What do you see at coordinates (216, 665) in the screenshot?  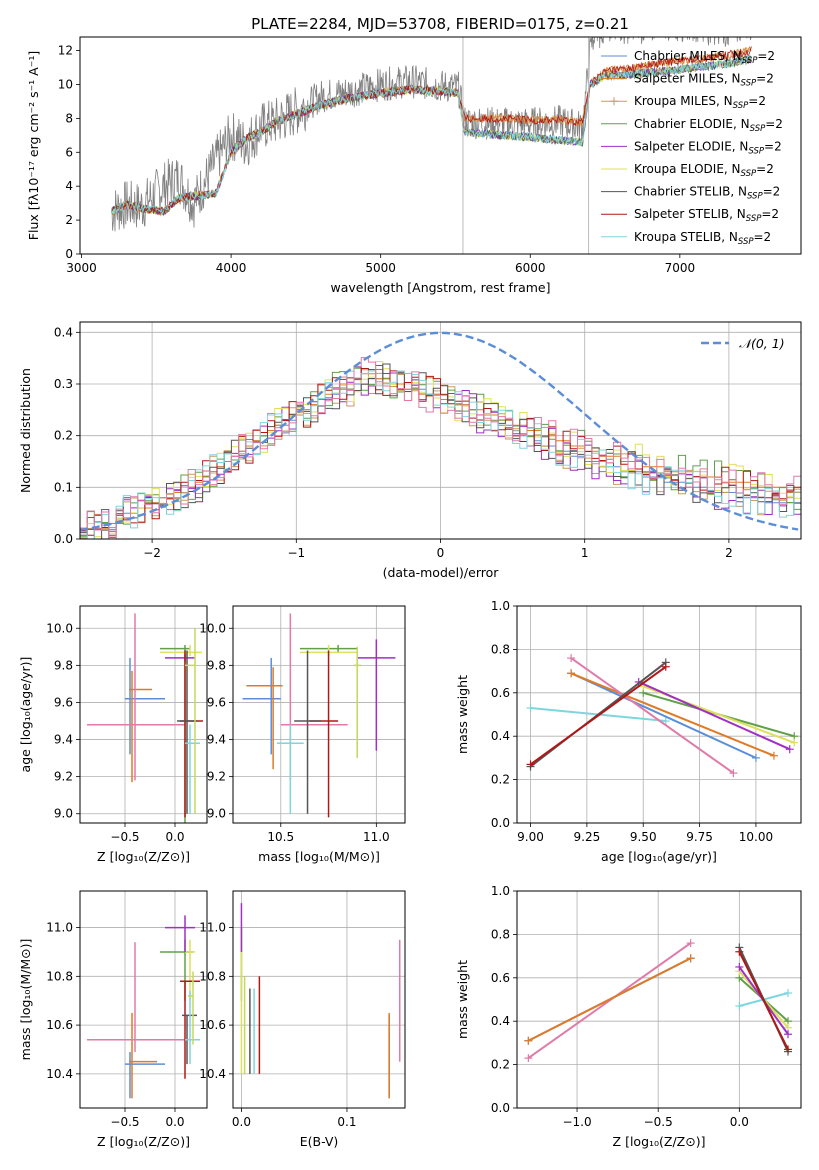 I see `y-tick-label: 9.8` at bounding box center [216, 665].